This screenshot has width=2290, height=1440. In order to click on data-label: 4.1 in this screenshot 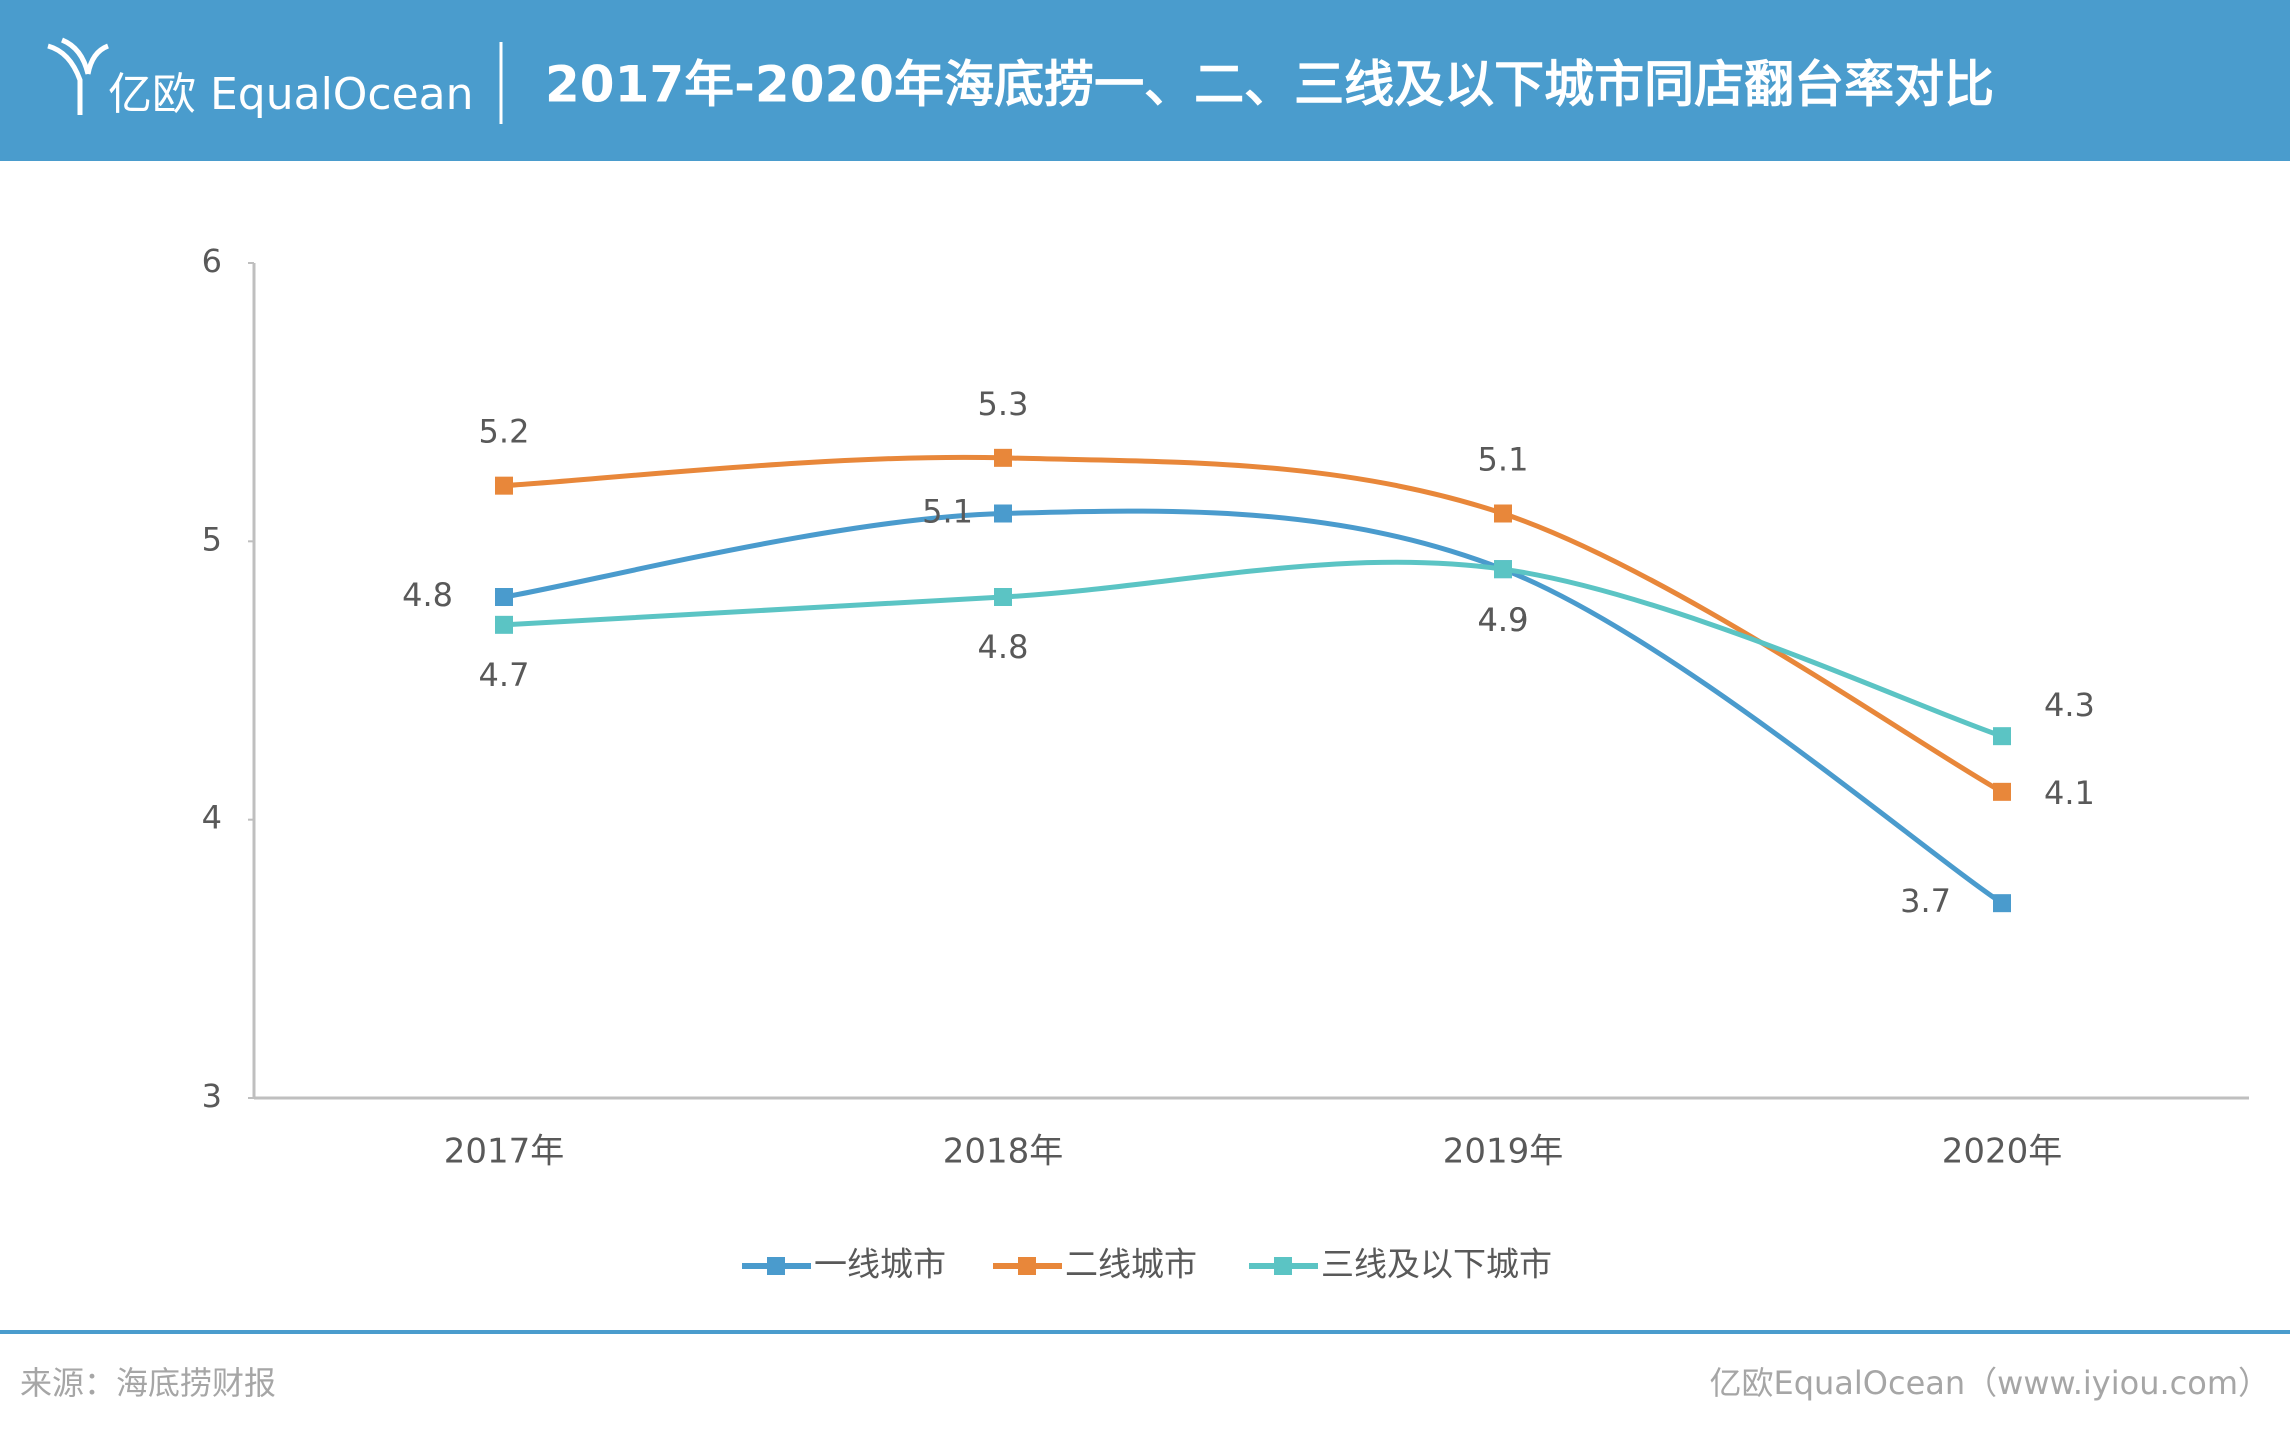, I will do `click(2069, 793)`.